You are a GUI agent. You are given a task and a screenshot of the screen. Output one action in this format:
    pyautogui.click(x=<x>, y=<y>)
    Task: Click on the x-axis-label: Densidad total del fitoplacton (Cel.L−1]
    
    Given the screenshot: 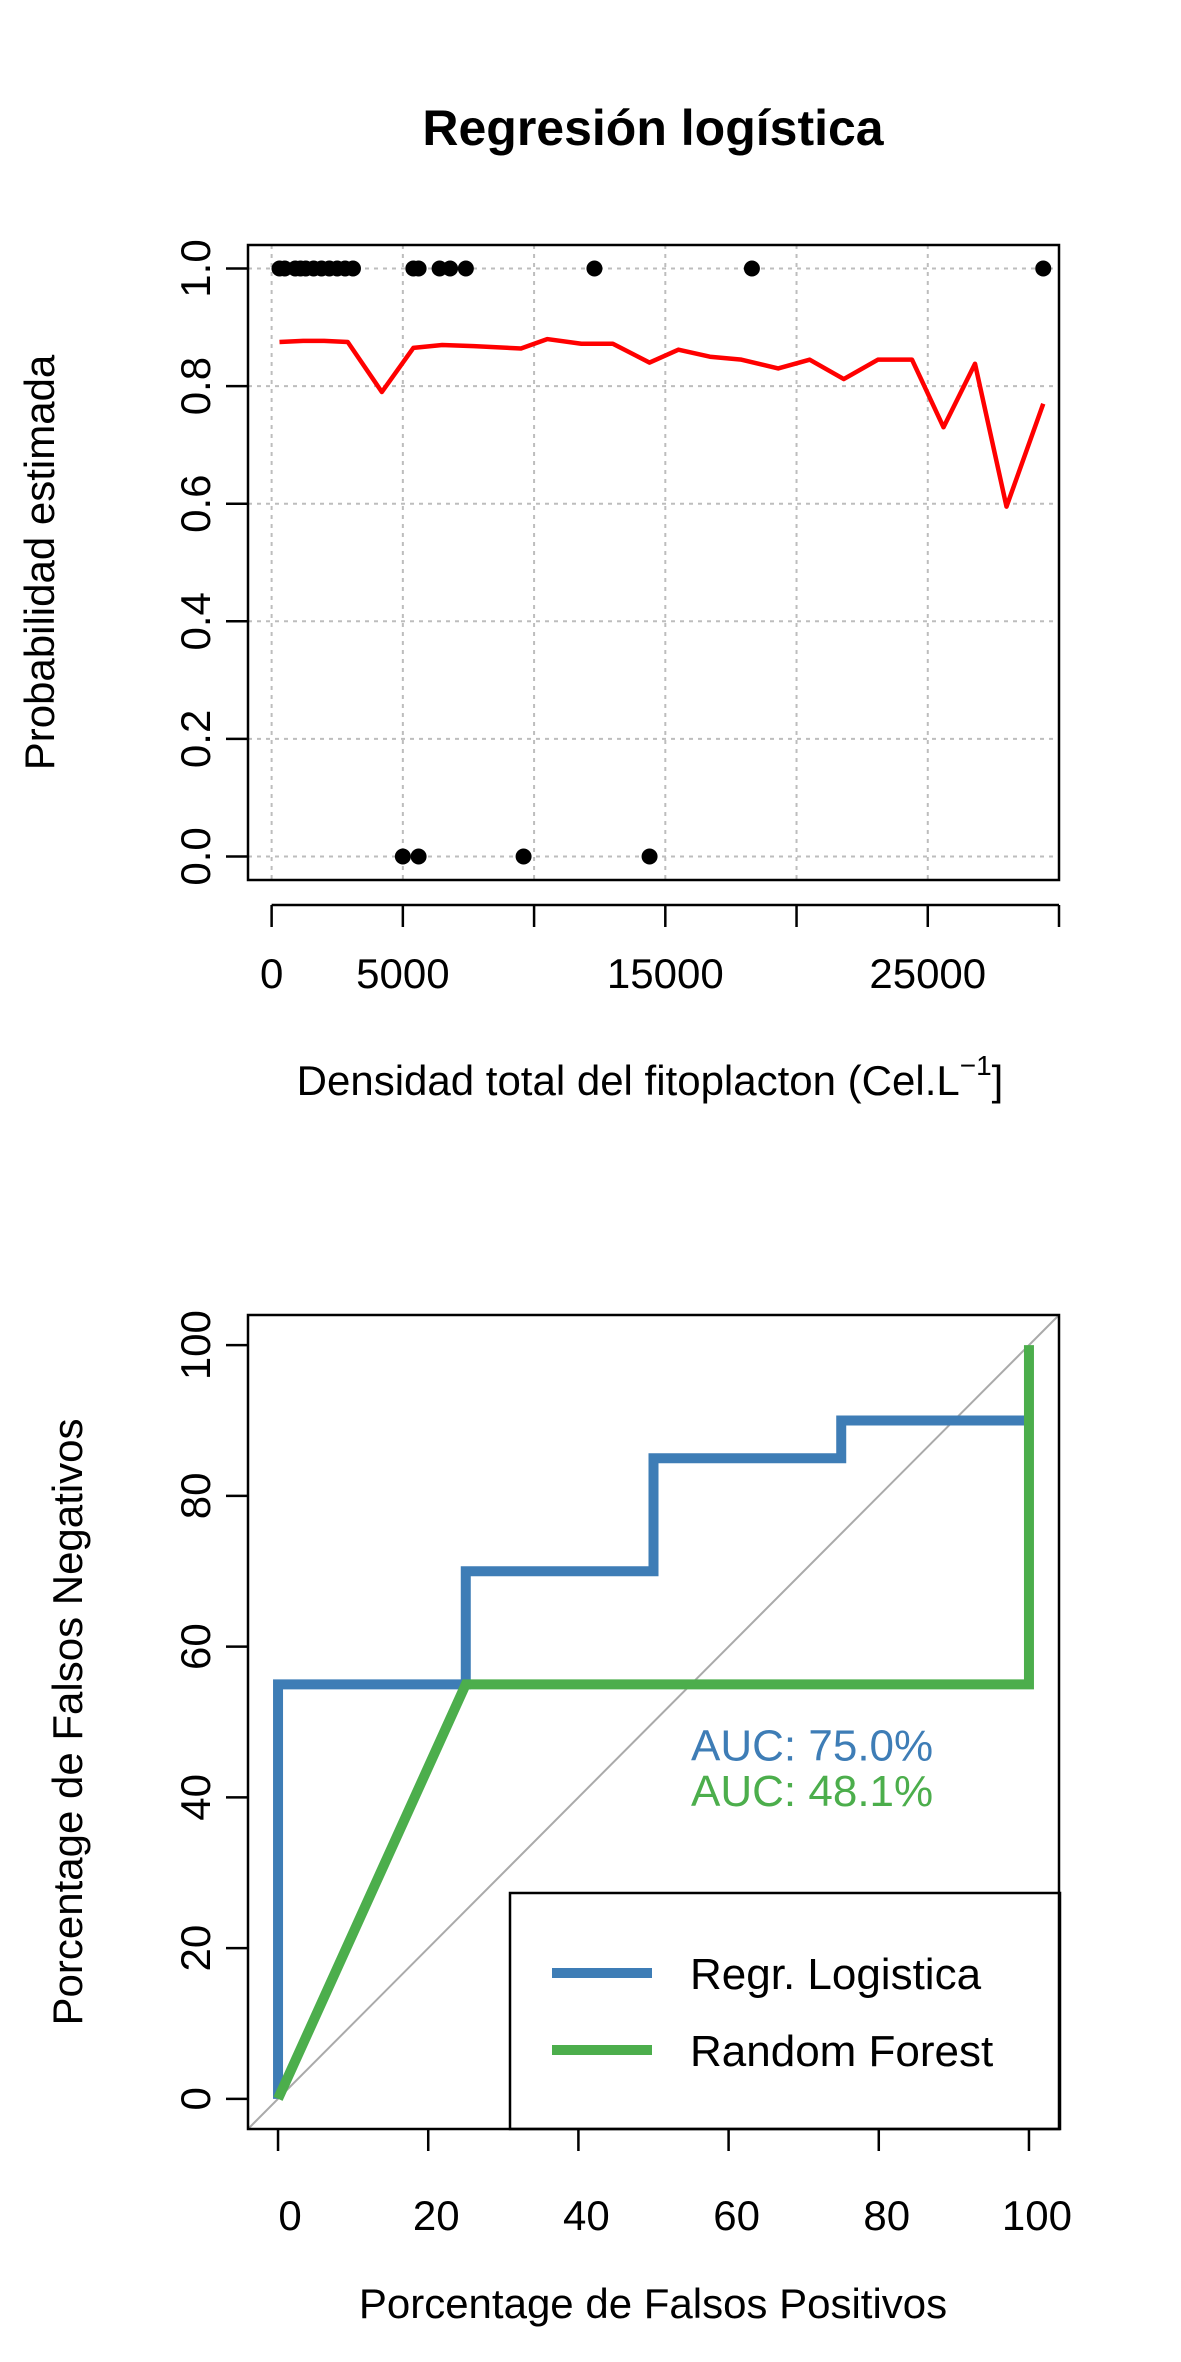 What is the action you would take?
    pyautogui.click(x=650, y=1077)
    